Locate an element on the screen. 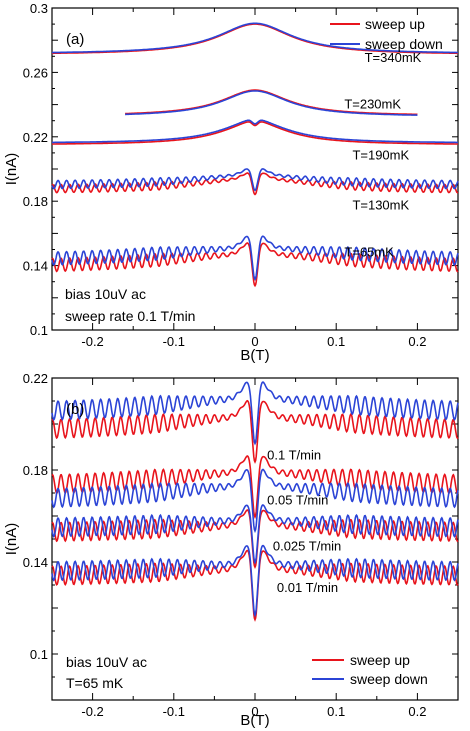  curve-label: 0.01 T/min is located at coordinates (307, 587).